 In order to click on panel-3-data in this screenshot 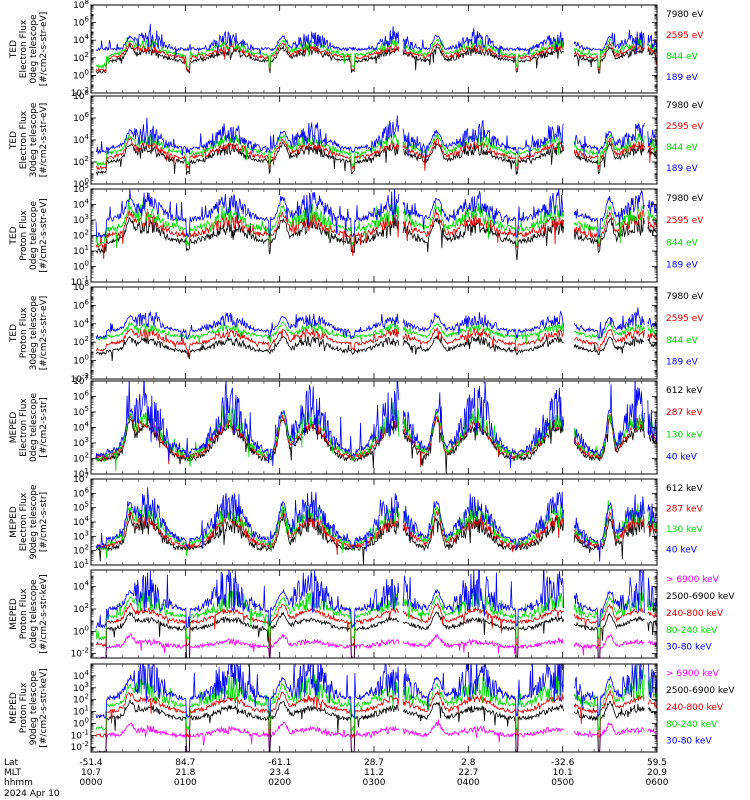, I will do `click(376, 225)`.